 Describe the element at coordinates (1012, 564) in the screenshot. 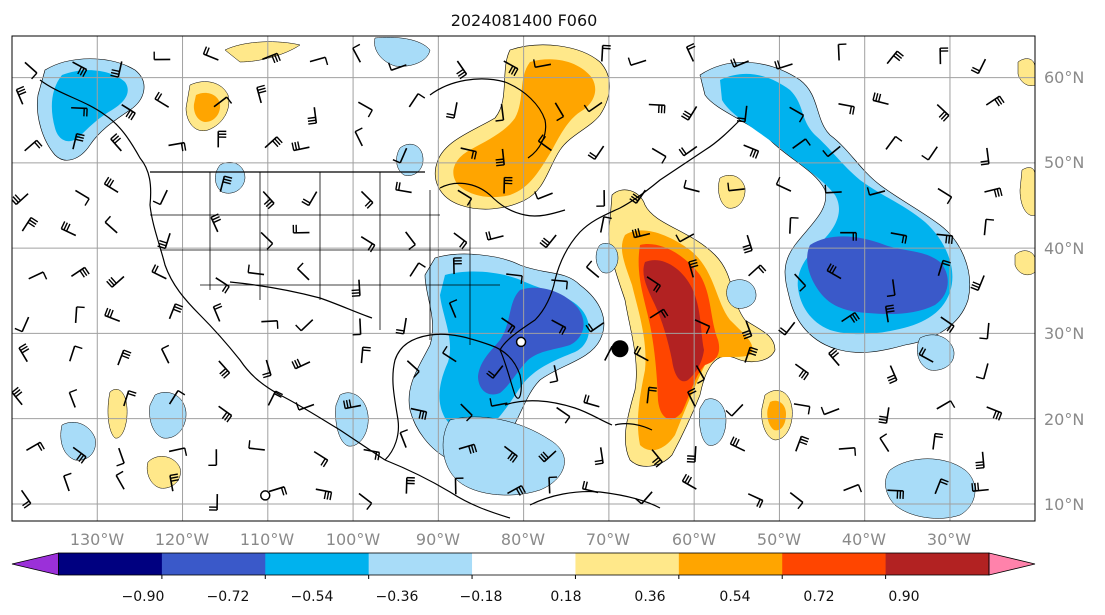

I see `colorbar-extend-high` at that location.